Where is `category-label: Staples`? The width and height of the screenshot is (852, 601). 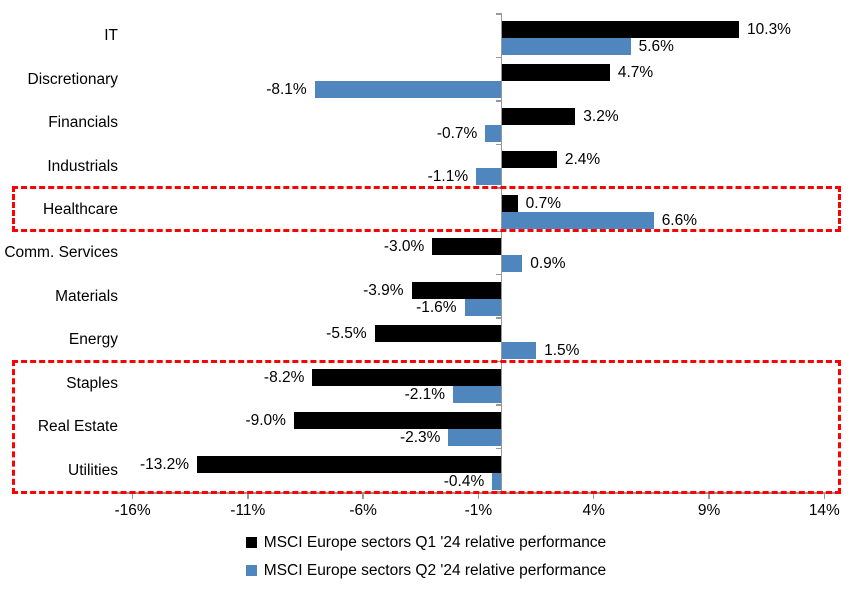 category-label: Staples is located at coordinates (92, 383).